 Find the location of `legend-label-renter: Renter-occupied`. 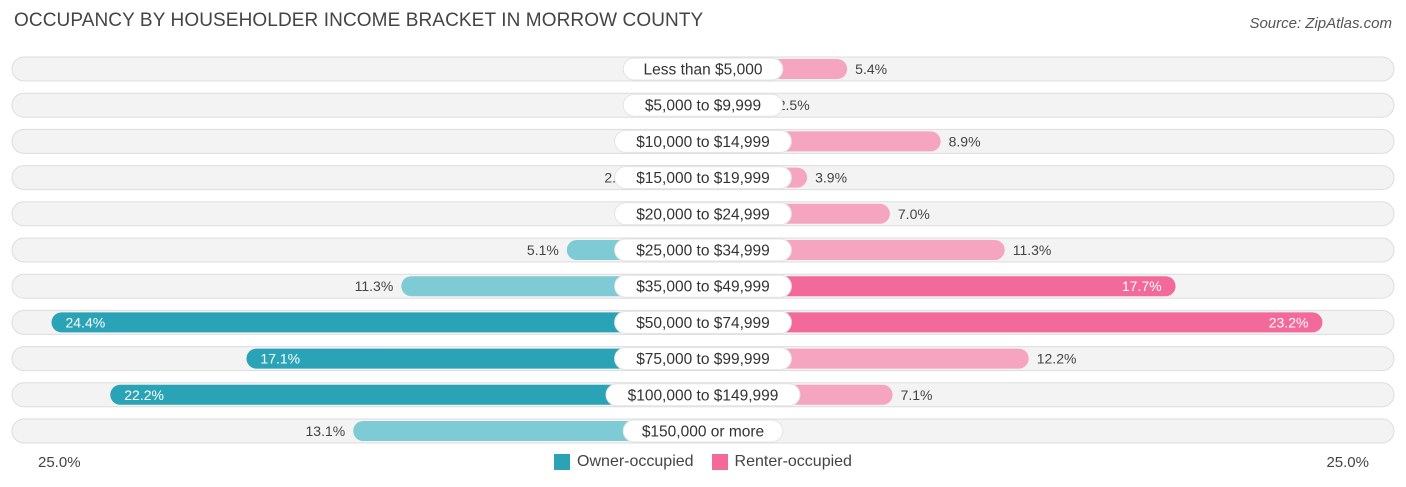

legend-label-renter: Renter-occupied is located at coordinates (793, 461).